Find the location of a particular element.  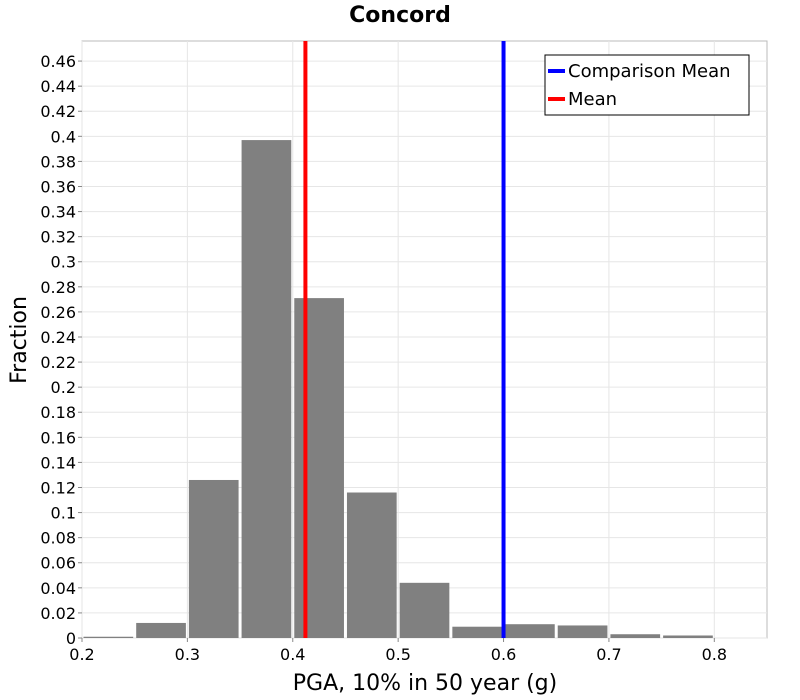

legend: Comparison Mean Mean is located at coordinates (647, 85).